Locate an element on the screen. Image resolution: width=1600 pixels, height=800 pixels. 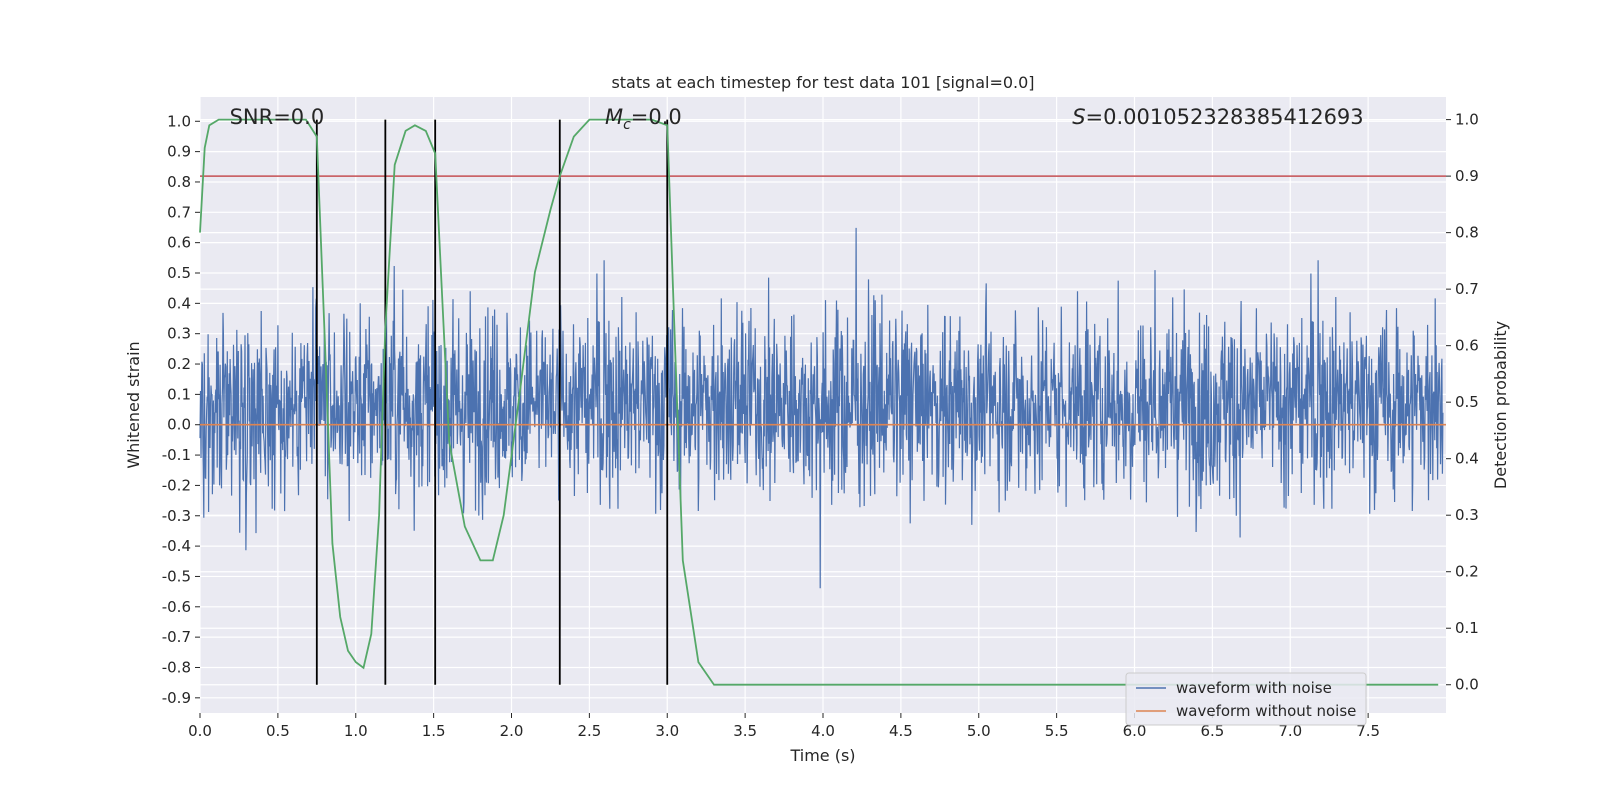
legend-label-noisy: waveform with noise is located at coordinates (1254, 688).